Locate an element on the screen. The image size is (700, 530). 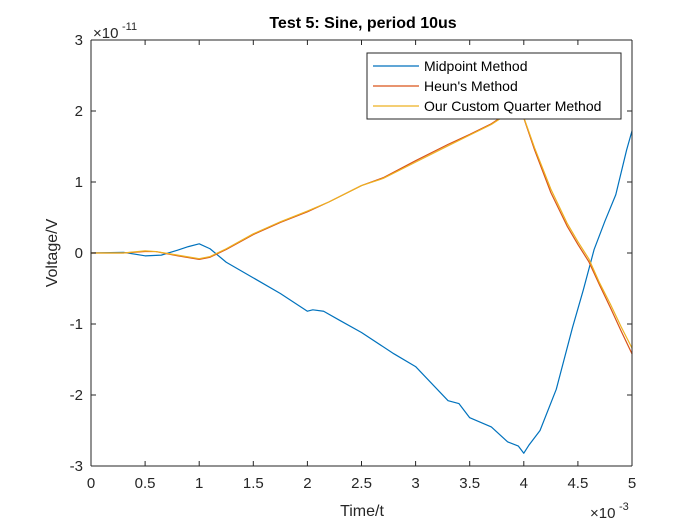
x-tick-label: 2.5 is located at coordinates (361, 483).